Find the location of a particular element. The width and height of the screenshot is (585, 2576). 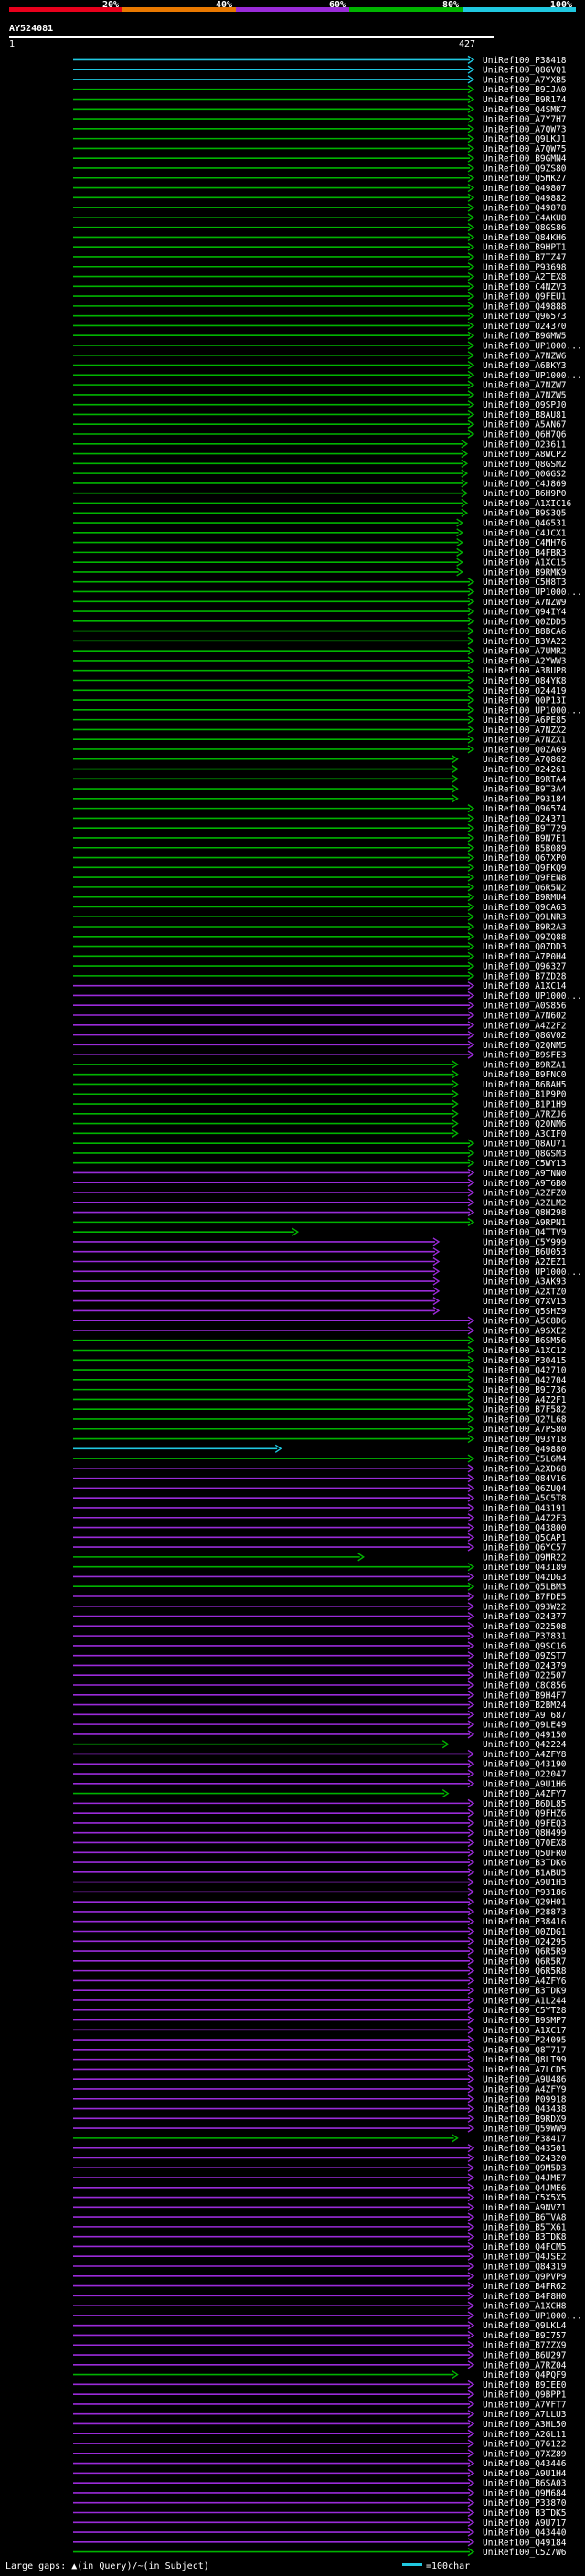

hit-label: UniRef100_Q93Y18 is located at coordinates (525, 1440).